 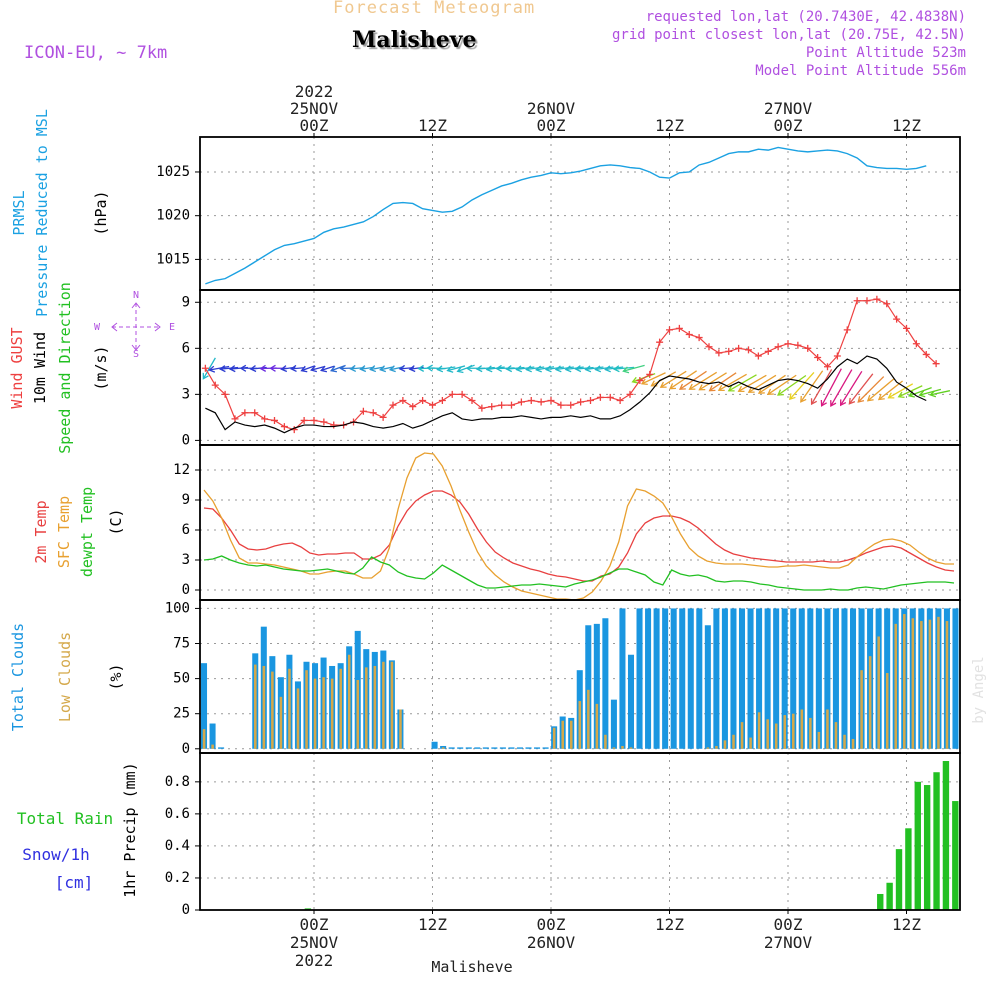 What do you see at coordinates (551, 942) in the screenshot?
I see `bottom-time-label: 26NOV` at bounding box center [551, 942].